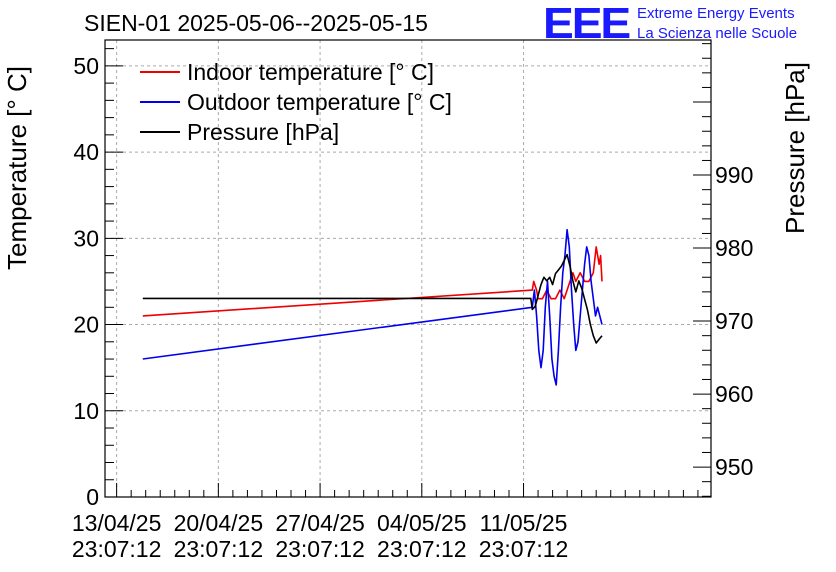  Describe the element at coordinates (734, 394) in the screenshot. I see `y2-tick-label: 960` at that location.